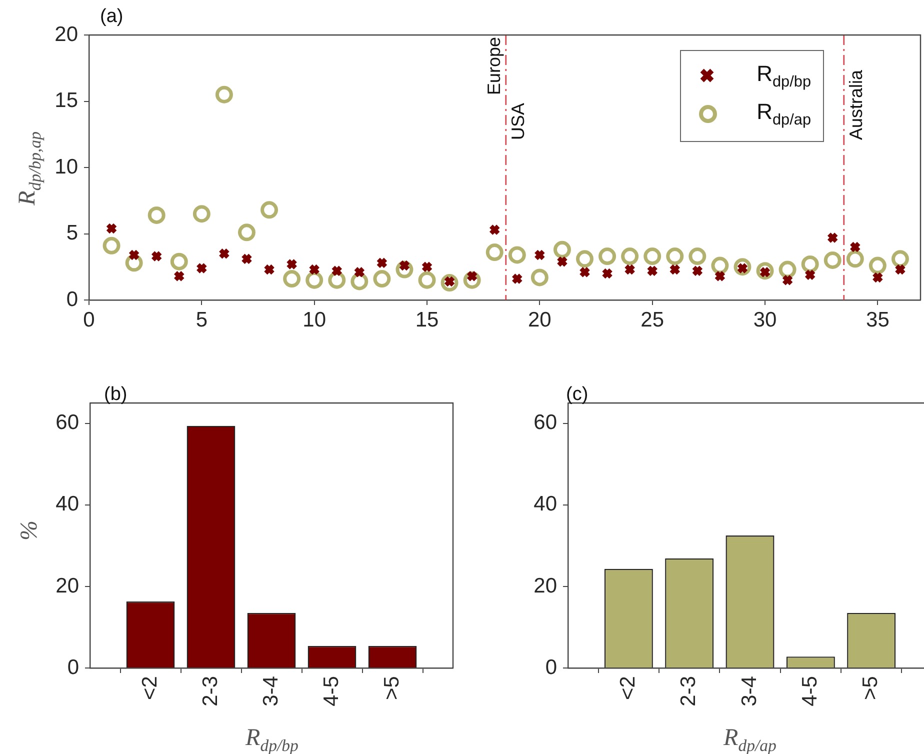 The height and width of the screenshot is (754, 924). What do you see at coordinates (314, 320) in the screenshot?
I see `x-tick-label: 10` at bounding box center [314, 320].